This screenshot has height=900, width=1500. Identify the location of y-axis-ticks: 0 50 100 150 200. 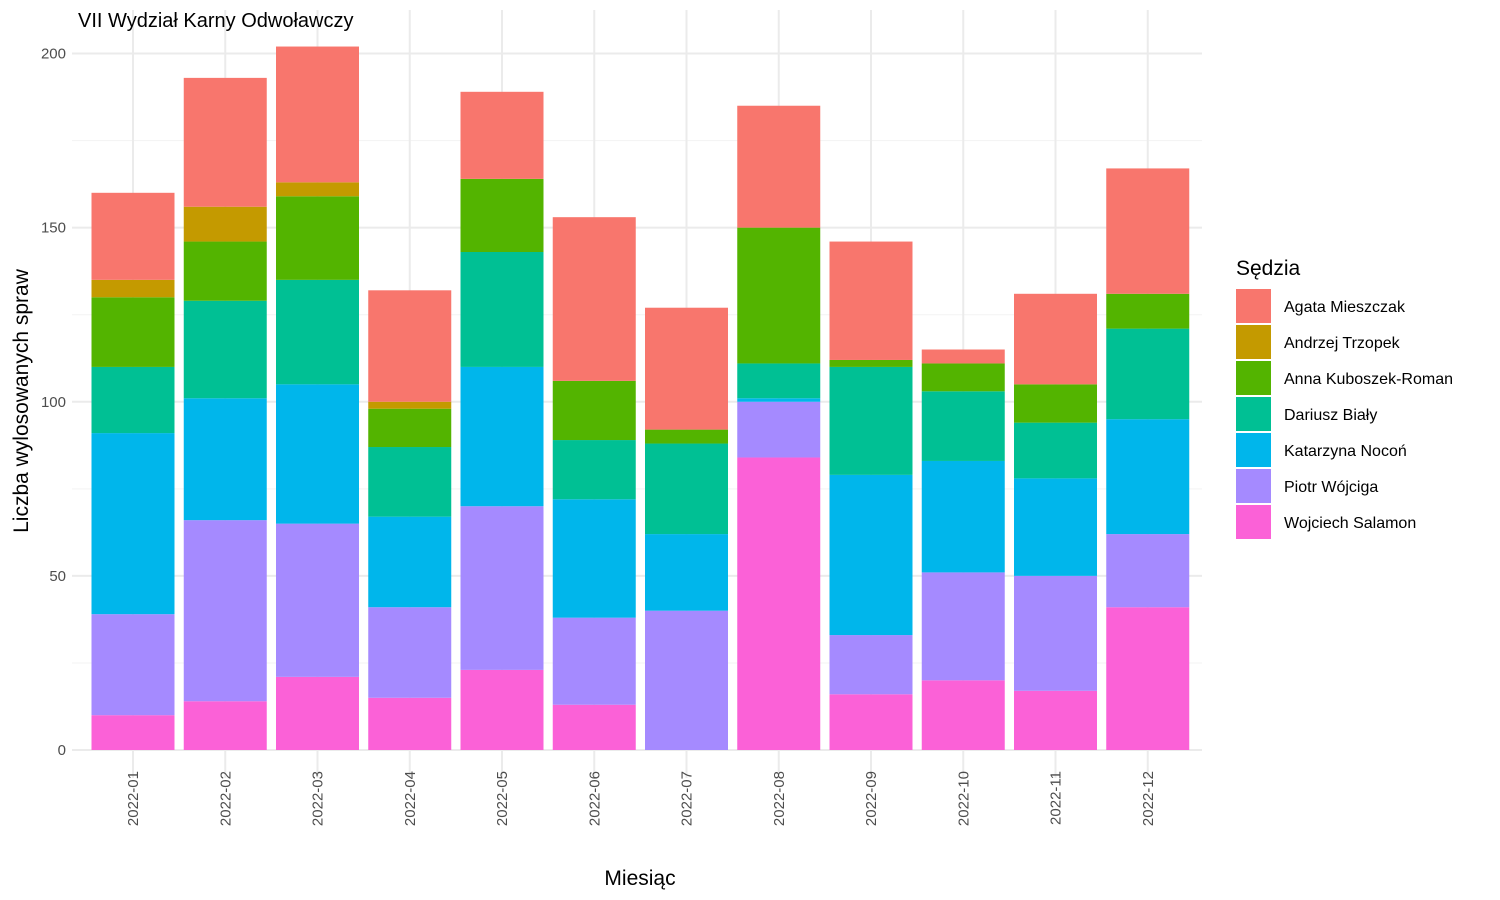
(53, 403).